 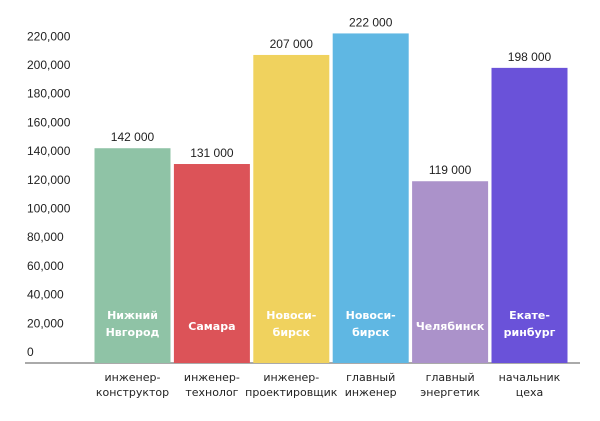 I want to click on y-tick-label: 140,000, so click(x=49, y=151).